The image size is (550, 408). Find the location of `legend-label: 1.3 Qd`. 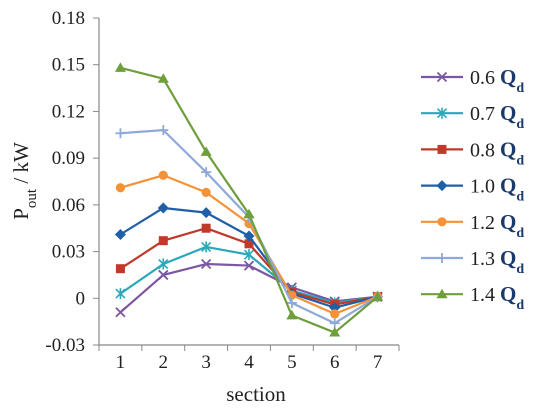

legend-label: 1.3 Qd is located at coordinates (497, 261).